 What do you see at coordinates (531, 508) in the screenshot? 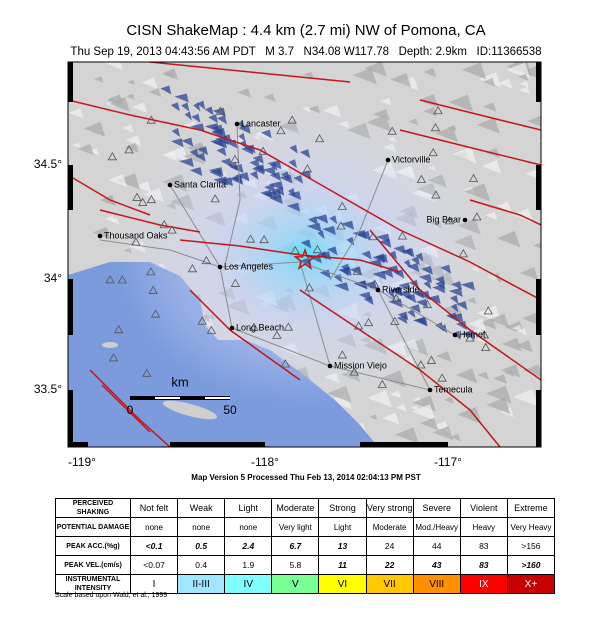
I see `table-cell: Extreme` at bounding box center [531, 508].